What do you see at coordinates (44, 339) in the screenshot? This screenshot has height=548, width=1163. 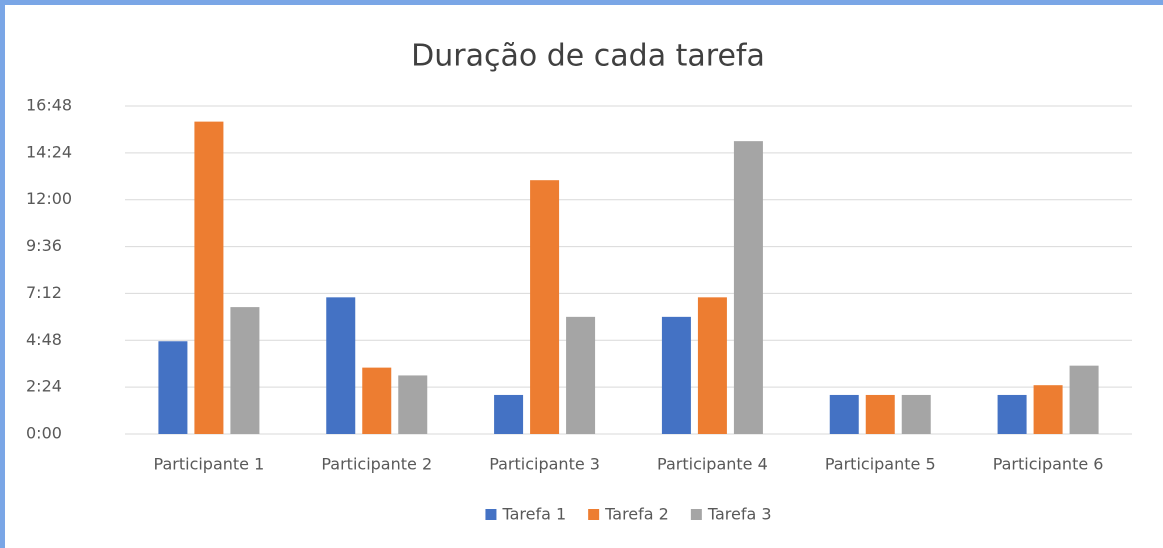 I see `y-tick-label: 4:48` at bounding box center [44, 339].